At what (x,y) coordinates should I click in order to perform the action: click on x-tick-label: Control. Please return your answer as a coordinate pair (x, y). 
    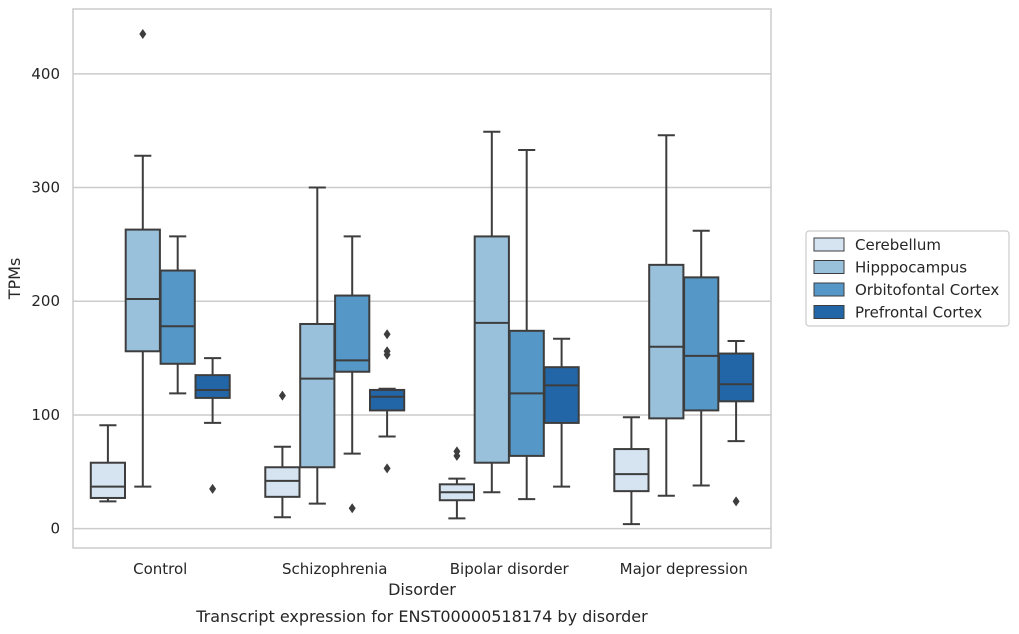
    Looking at the image, I should click on (160, 569).